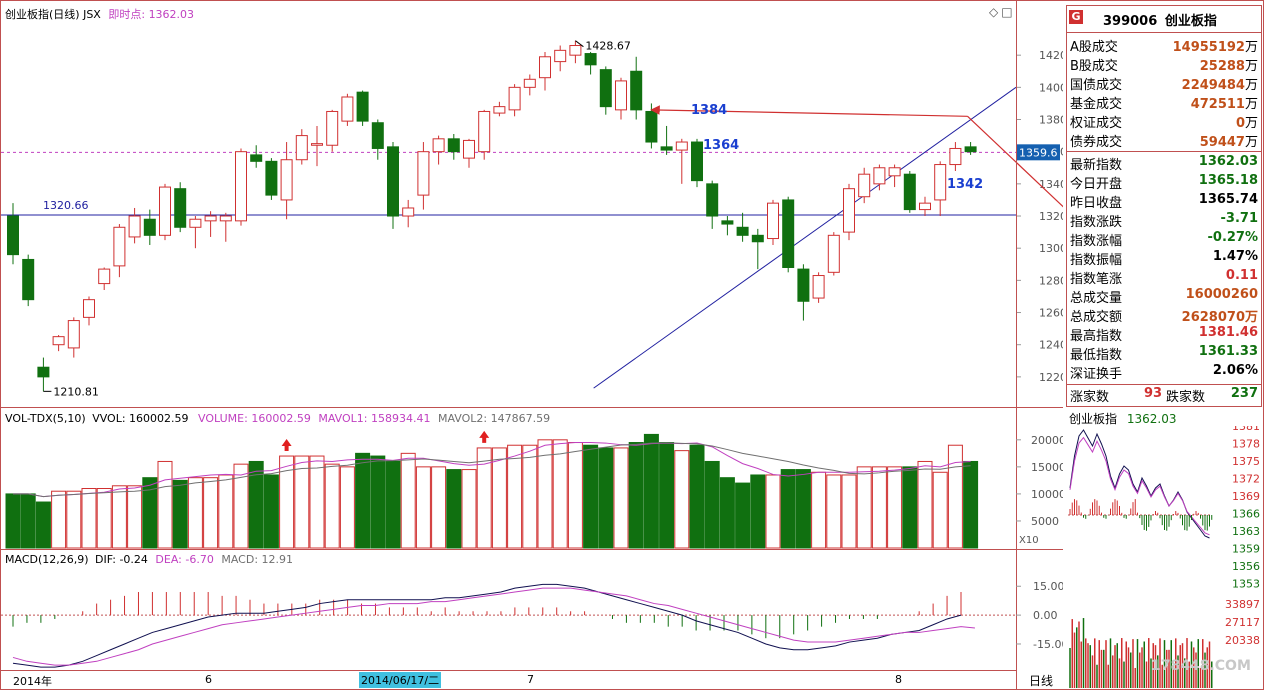 This screenshot has height=690, width=1264. Describe the element at coordinates (1164, 163) in the screenshot. I see `index-stat-row: 最新指数 1362.03` at that location.